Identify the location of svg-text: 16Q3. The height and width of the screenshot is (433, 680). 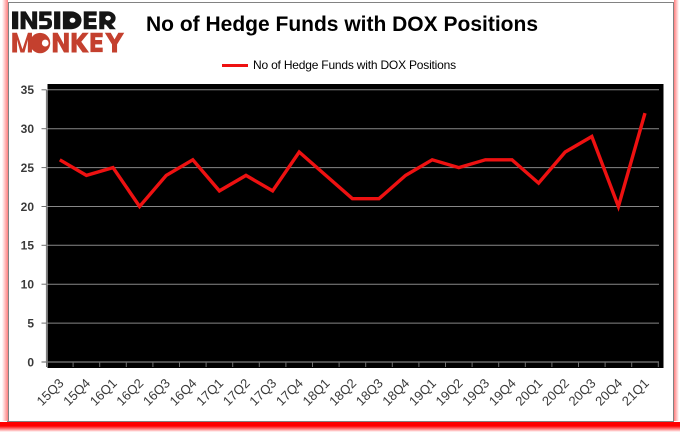
(156, 392).